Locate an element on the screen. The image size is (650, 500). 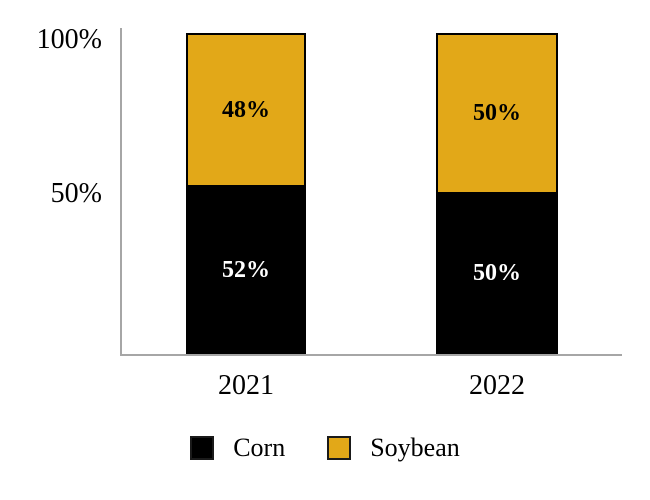
legend-label-soybean: Soybean is located at coordinates (415, 447).